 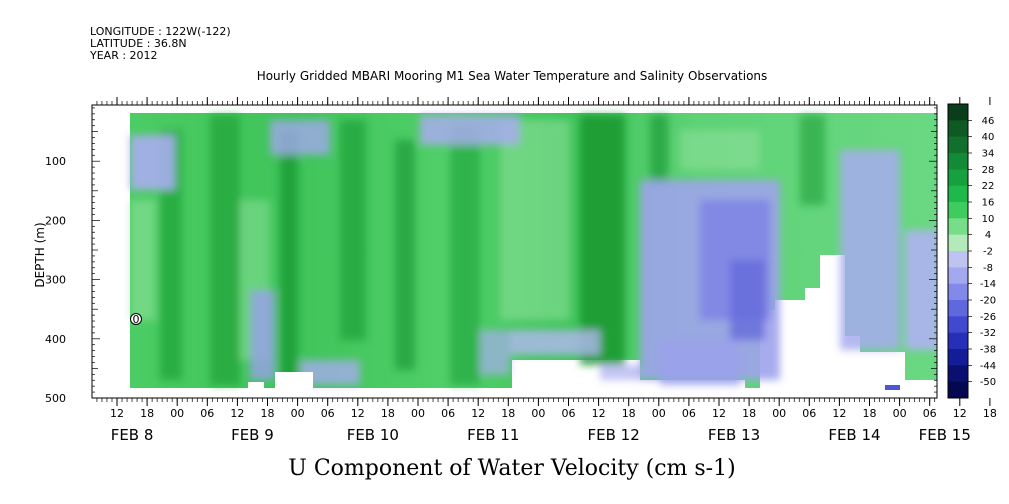 I want to click on x-date-label: FEB 10, so click(x=373, y=435).